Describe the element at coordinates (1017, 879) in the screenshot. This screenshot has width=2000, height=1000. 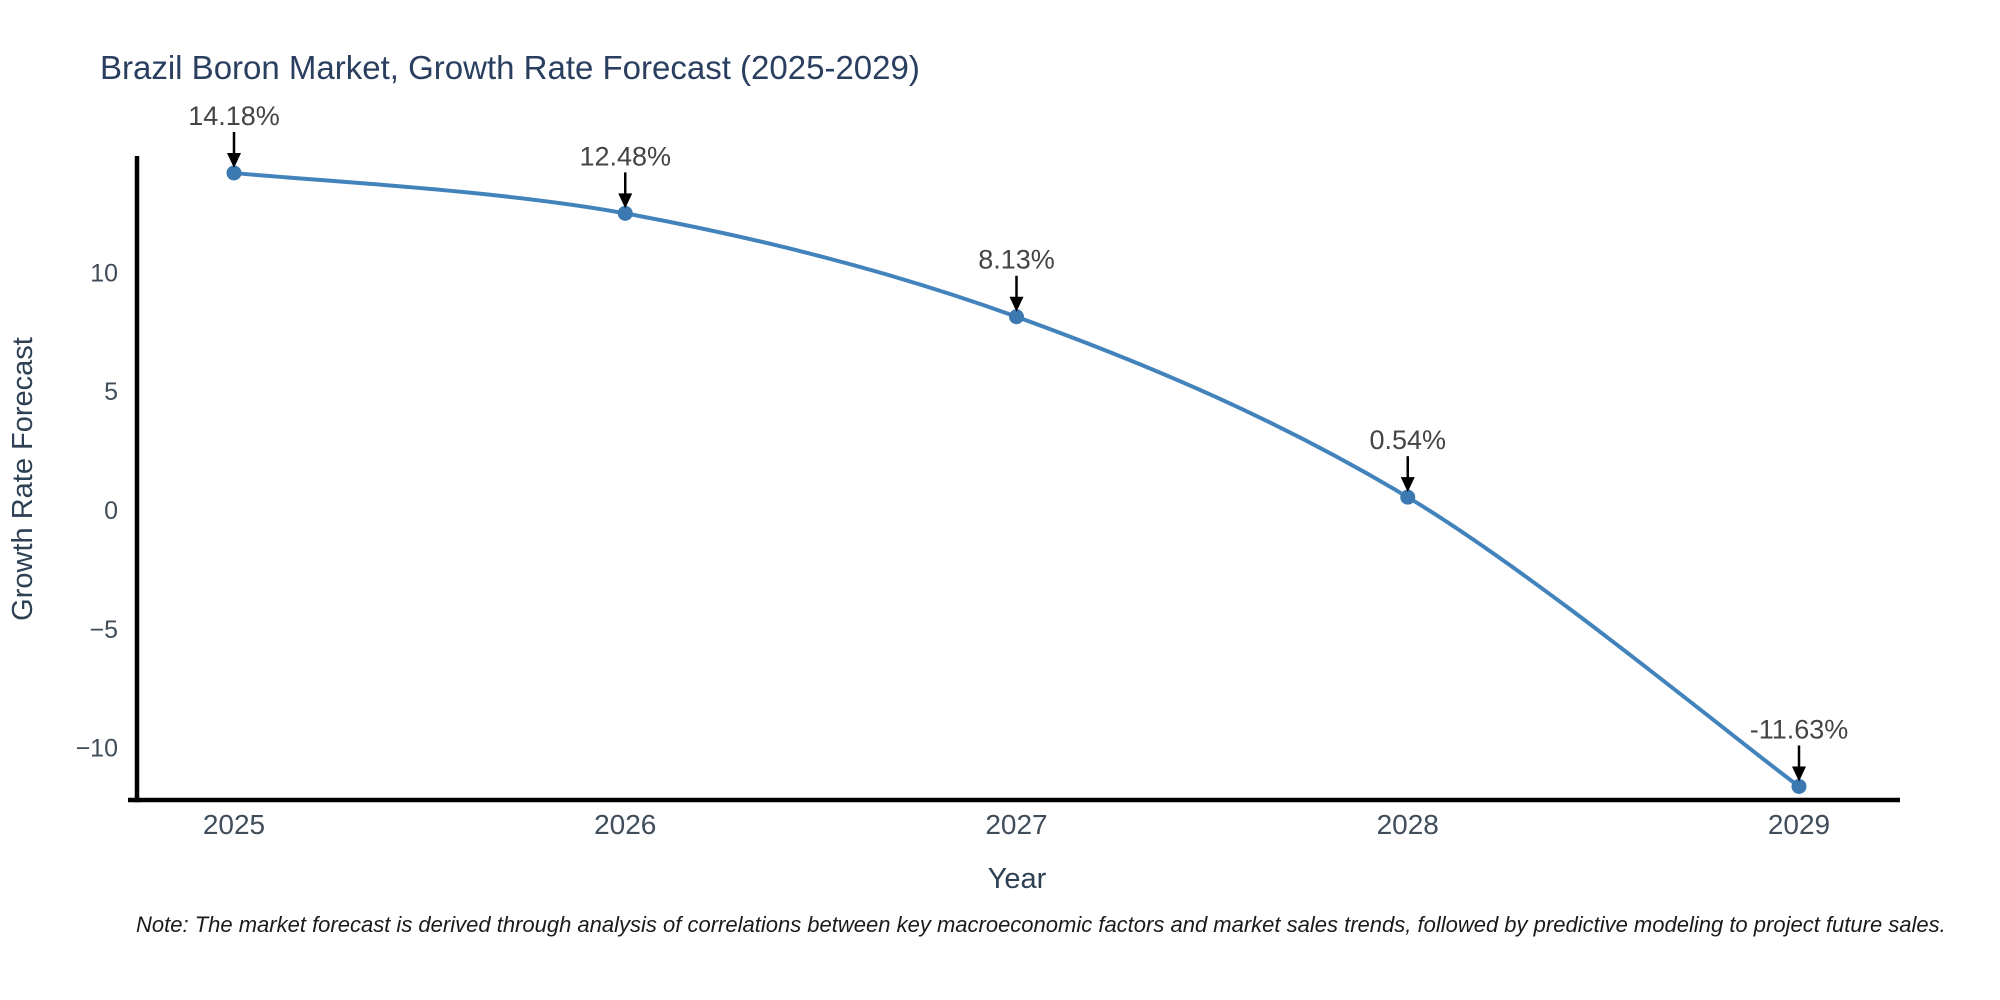
I see `x-axis-title: Year` at that location.